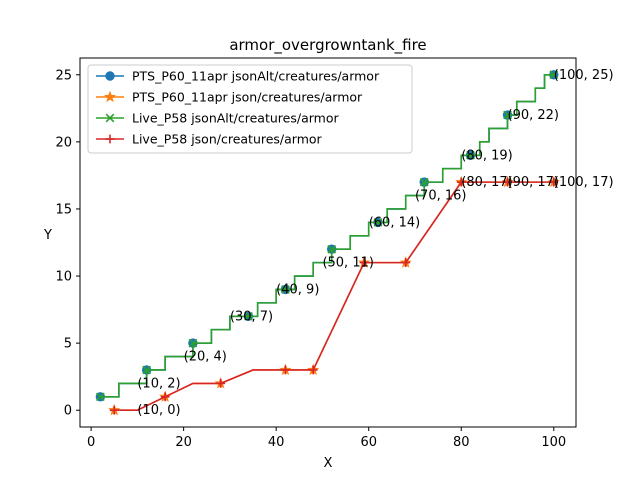  What do you see at coordinates (553, 442) in the screenshot?
I see `x-tick-label: 100` at bounding box center [553, 442].